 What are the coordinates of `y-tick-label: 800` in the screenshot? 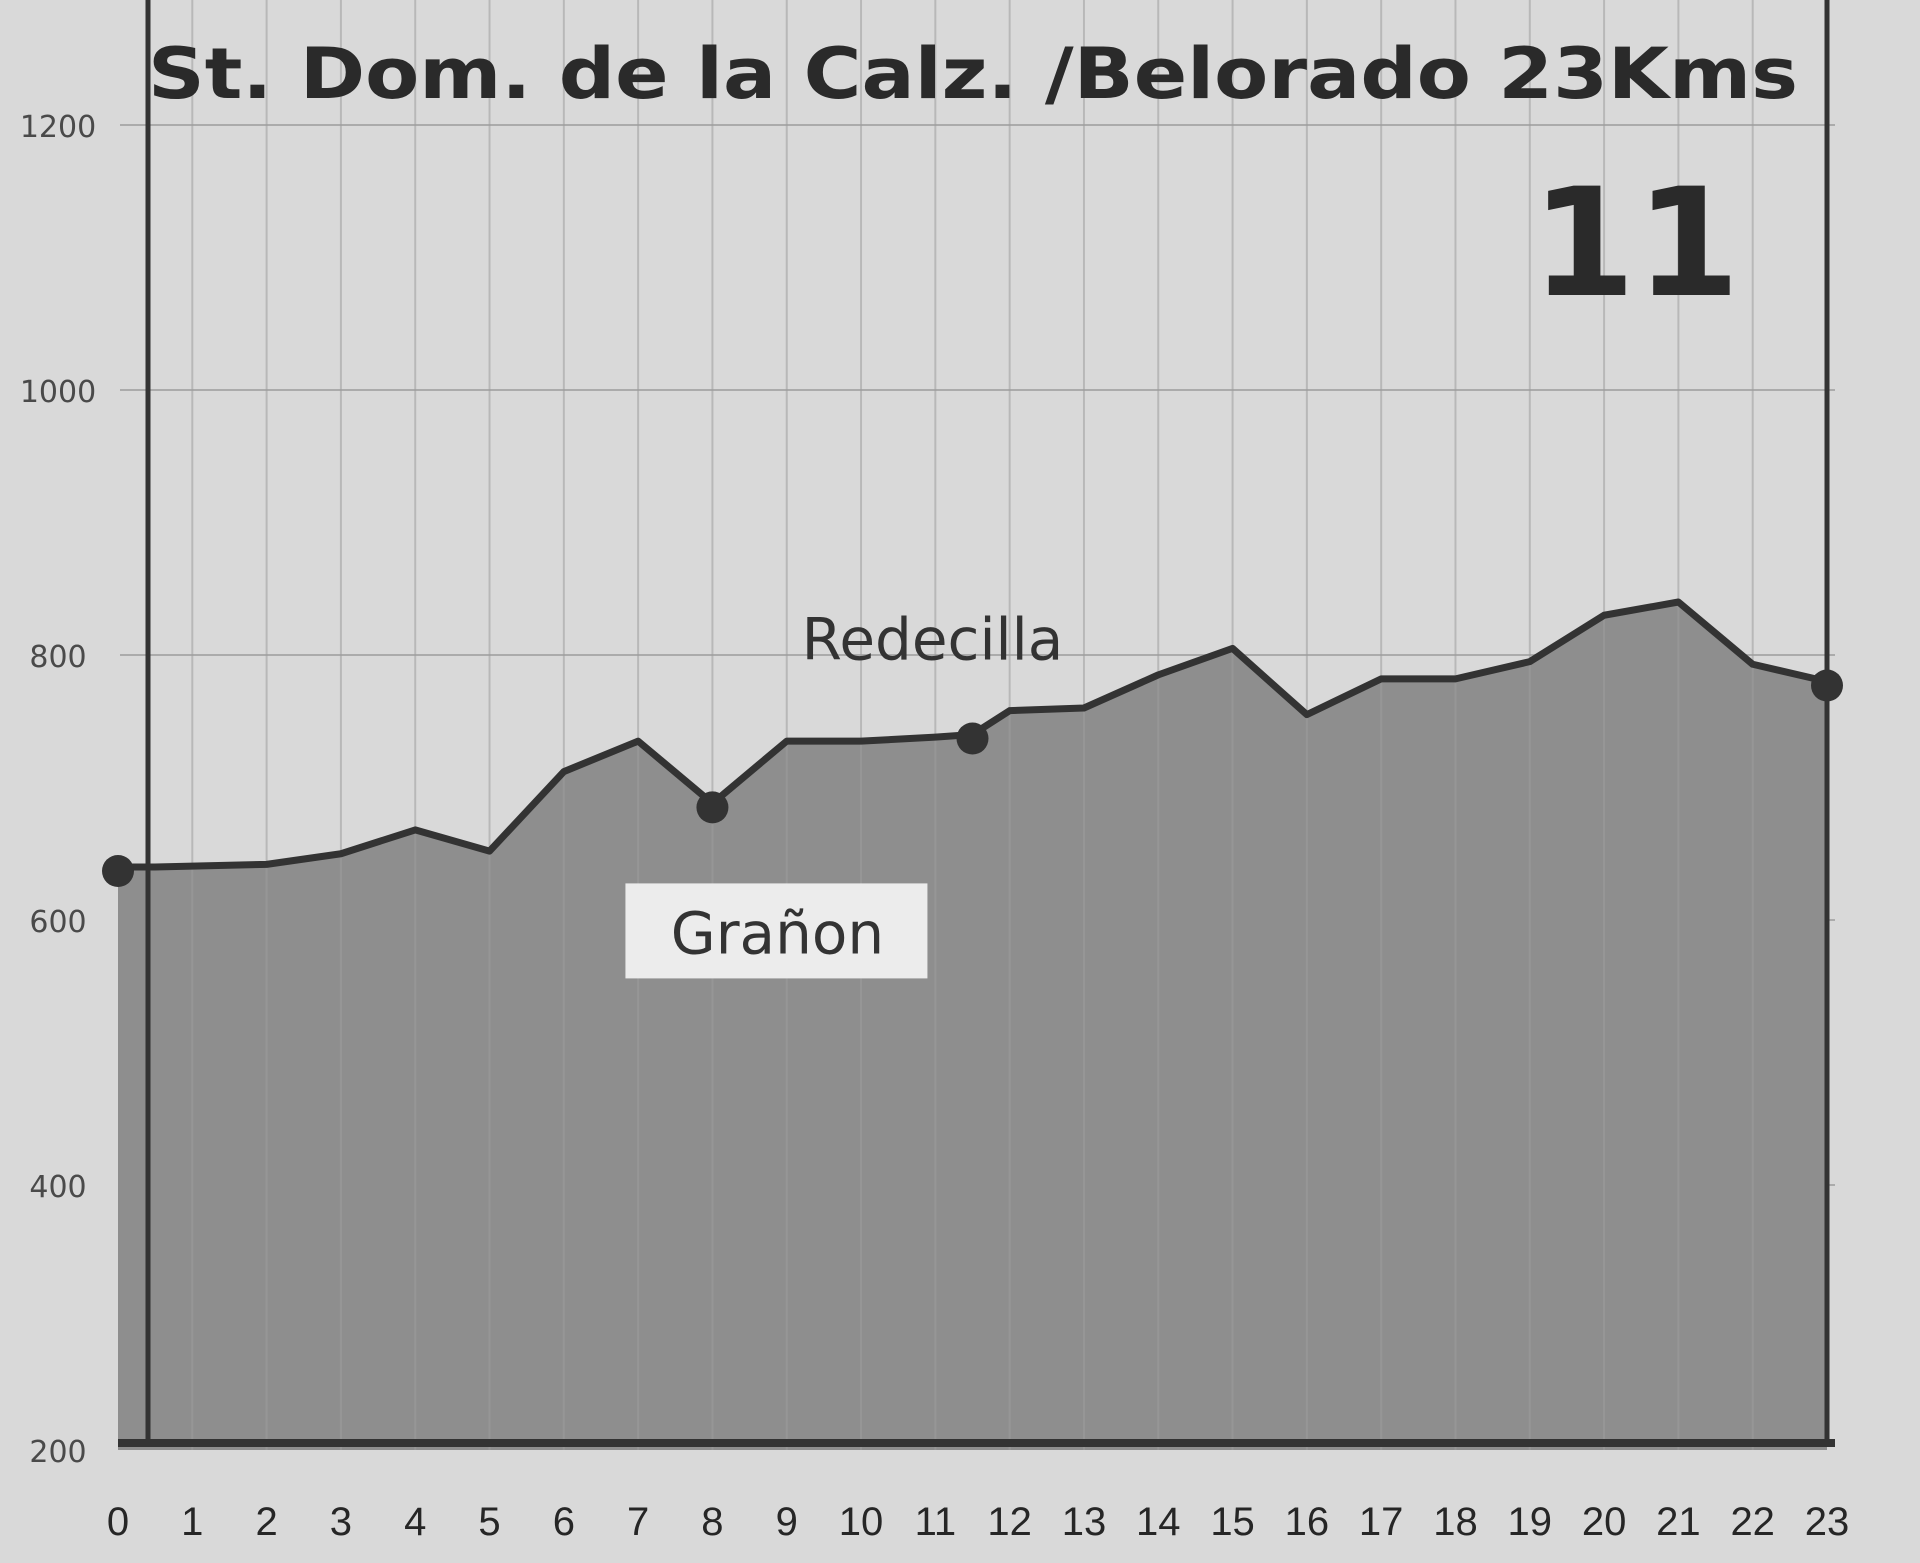 It's located at (57, 657).